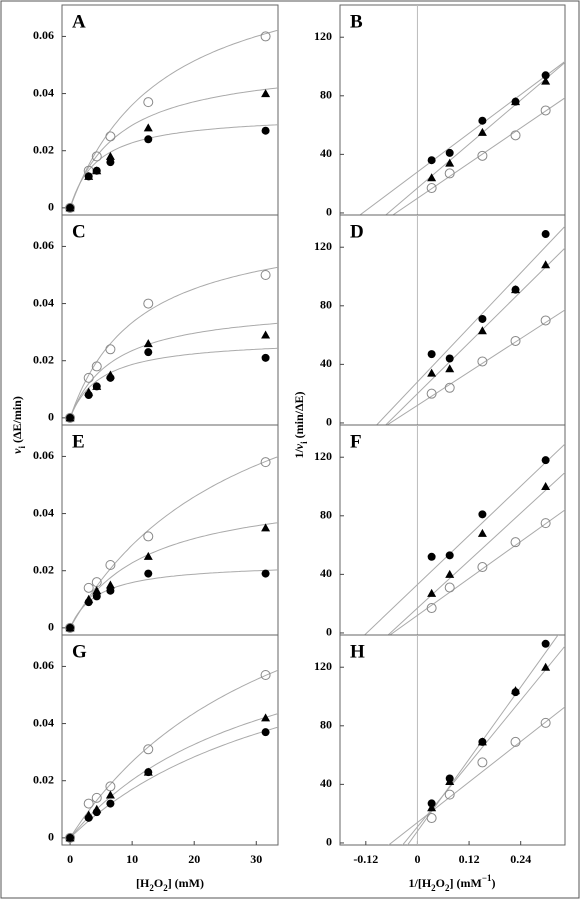 This screenshot has height=900, width=581. I want to click on panel-label: B, so click(356, 21).